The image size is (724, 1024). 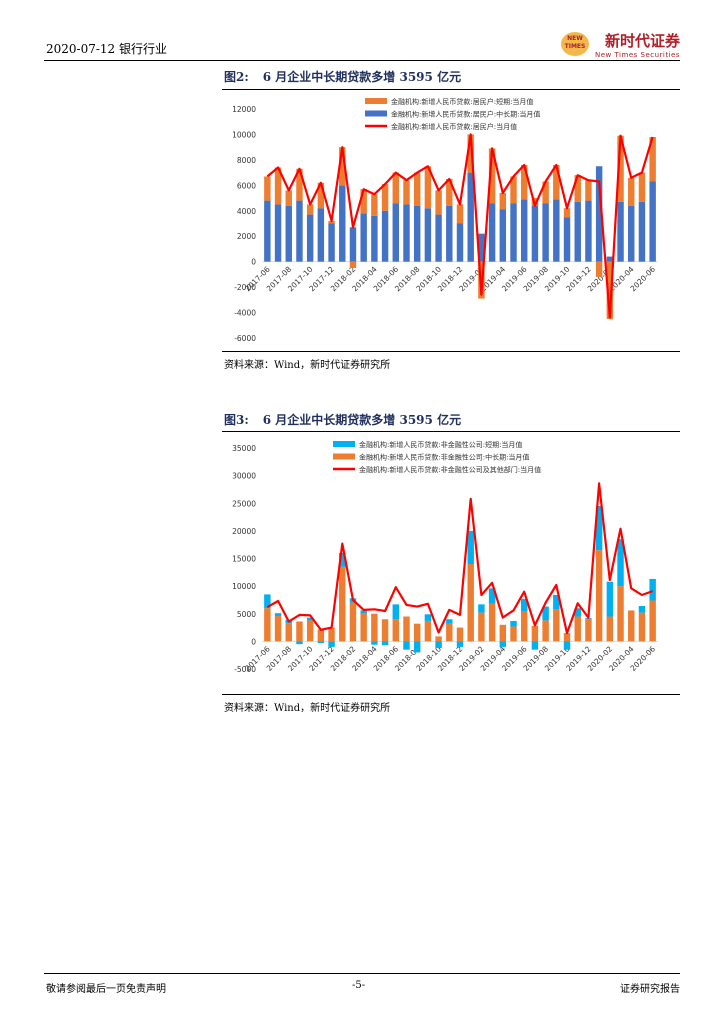 What do you see at coordinates (642, 41) in the screenshot?
I see `logo-cn: 新时代证券` at bounding box center [642, 41].